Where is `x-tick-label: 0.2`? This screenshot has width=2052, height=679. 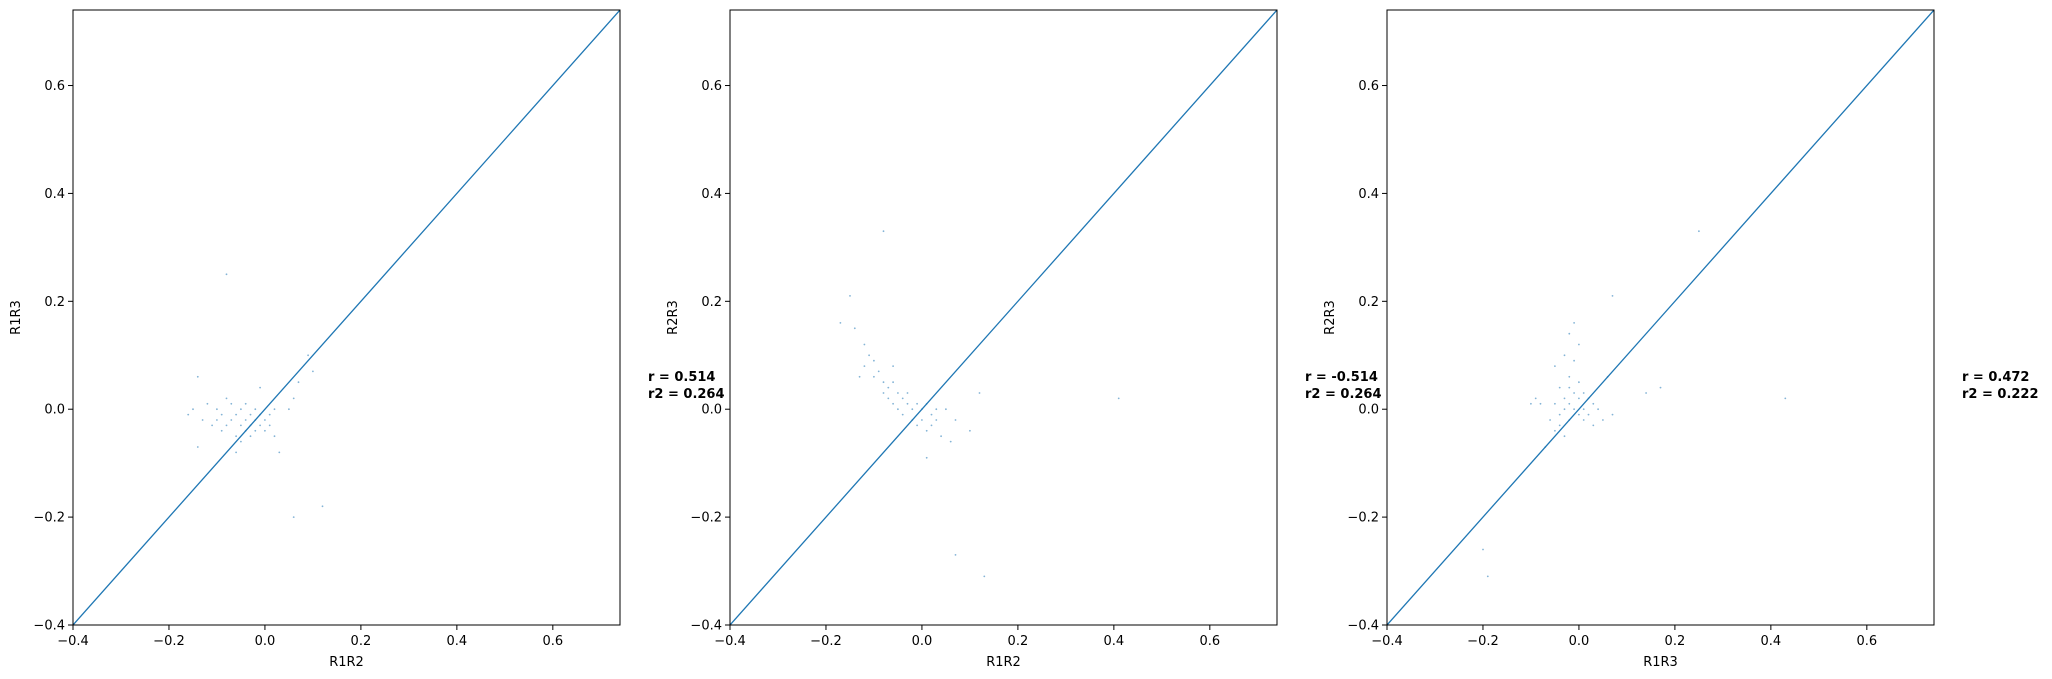
x-tick-label: 0.2 is located at coordinates (361, 641).